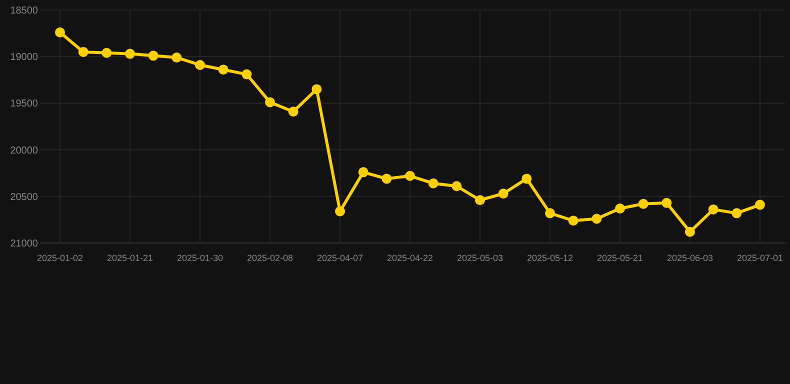 The width and height of the screenshot is (790, 384). What do you see at coordinates (620, 258) in the screenshot?
I see `x-tick-label: 2025-05-21` at bounding box center [620, 258].